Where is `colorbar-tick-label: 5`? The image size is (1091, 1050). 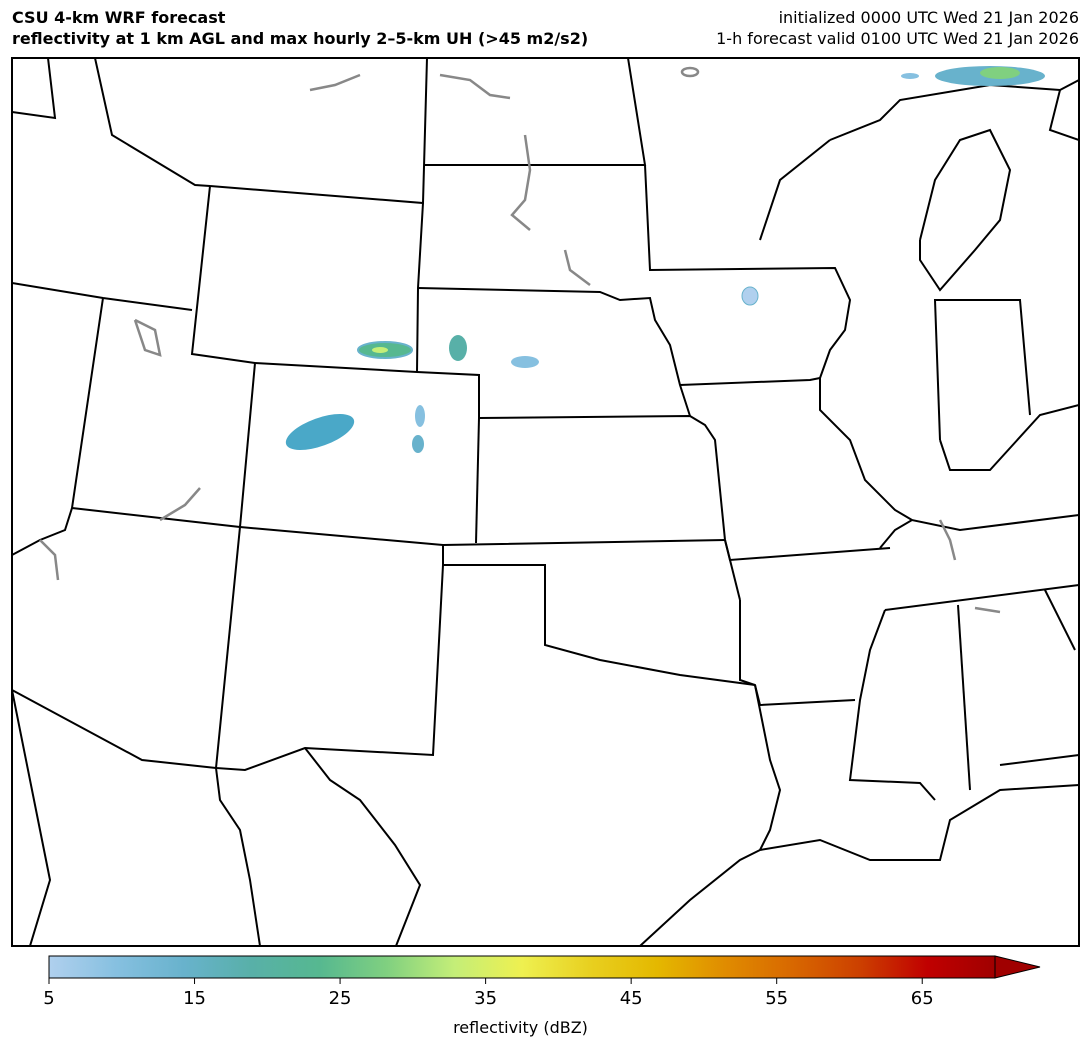 colorbar-tick-label: 5 is located at coordinates (49, 998).